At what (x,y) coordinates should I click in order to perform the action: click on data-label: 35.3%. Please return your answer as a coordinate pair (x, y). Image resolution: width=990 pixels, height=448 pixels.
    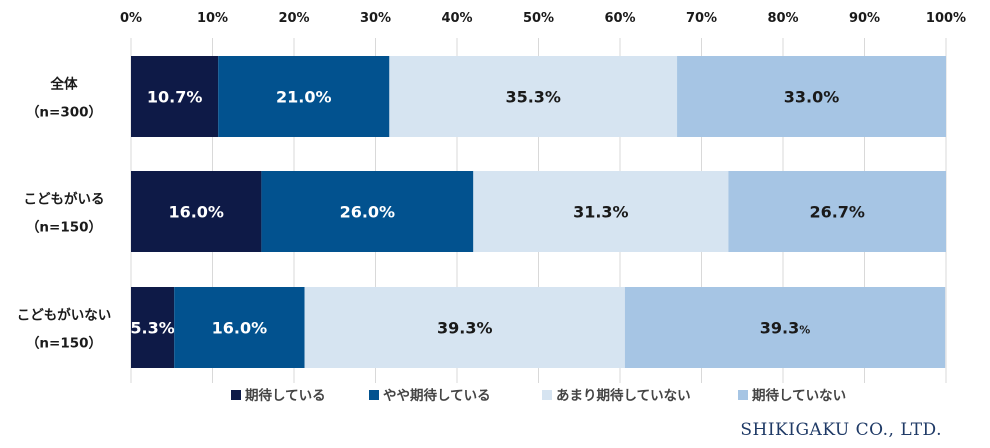
    Looking at the image, I should click on (533, 97).